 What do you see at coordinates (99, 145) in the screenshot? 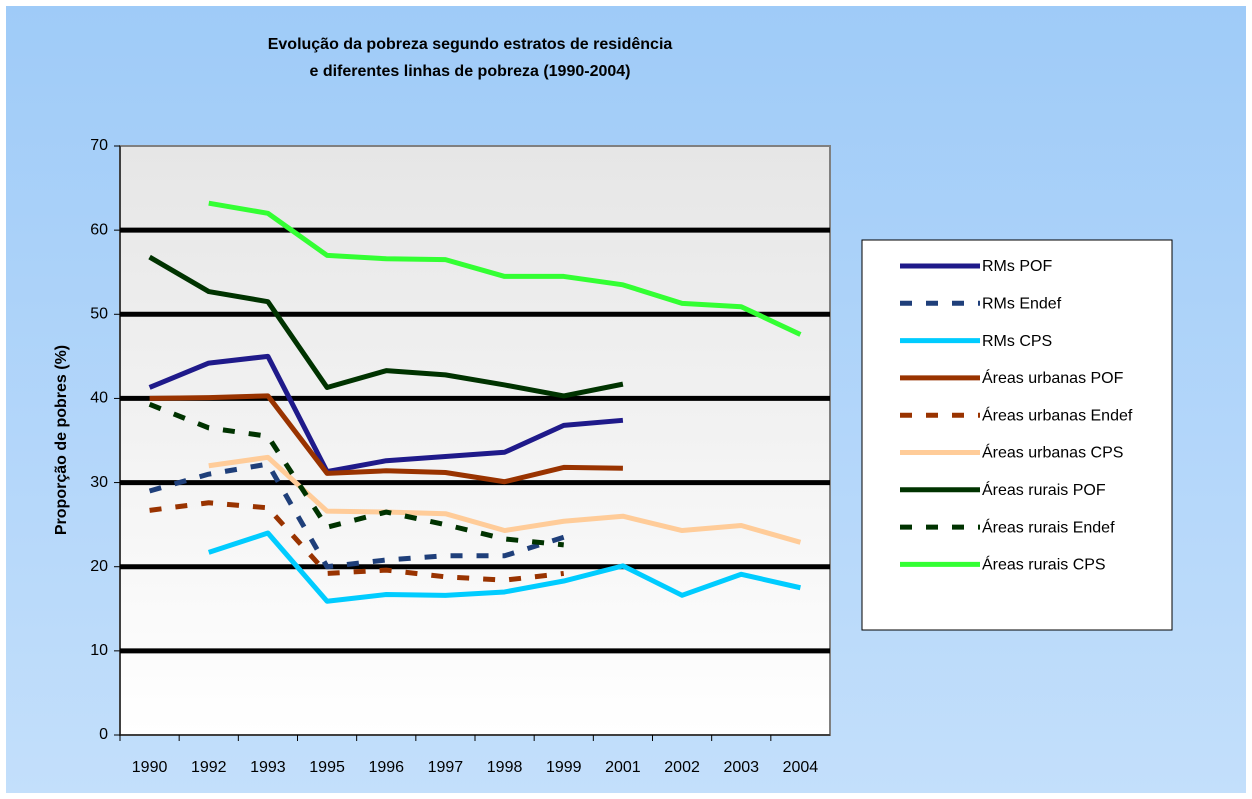
I see `y-tick-label: 70` at bounding box center [99, 145].